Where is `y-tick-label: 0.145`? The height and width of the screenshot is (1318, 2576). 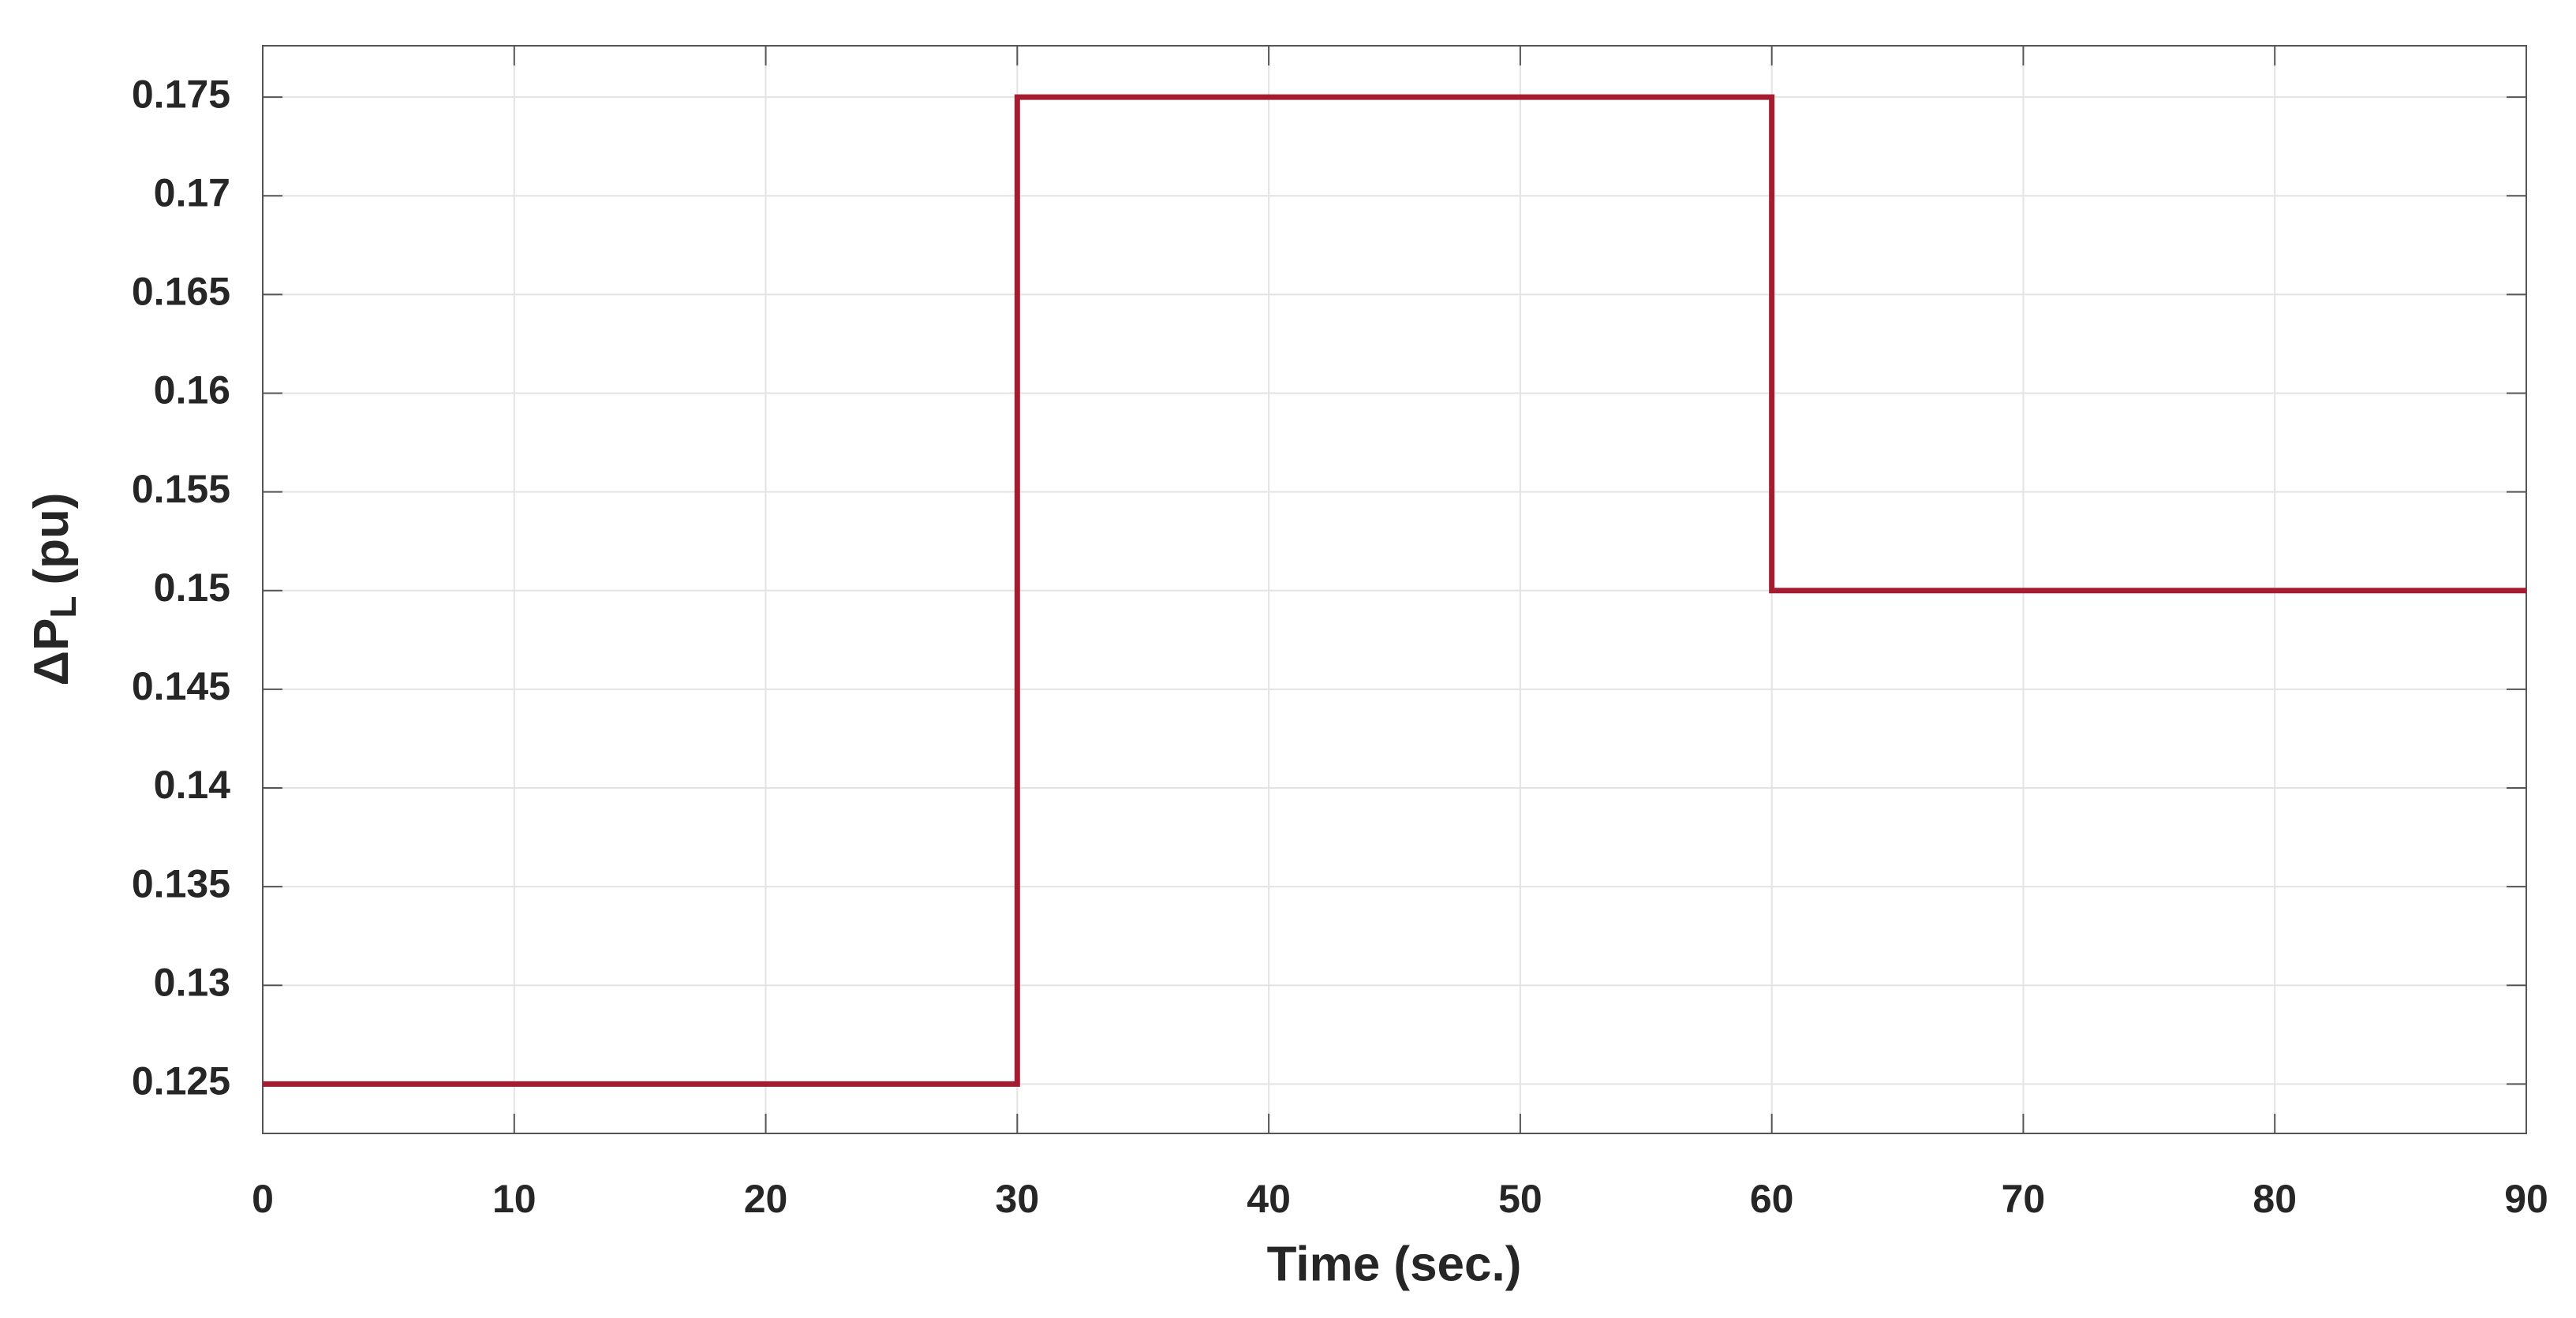
y-tick-label: 0.145 is located at coordinates (181, 686).